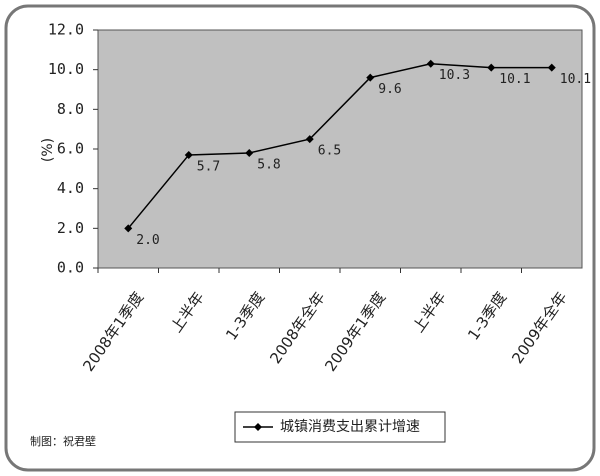 This screenshot has height=476, width=600. Describe the element at coordinates (48, 150) in the screenshot. I see `y-axis-label: (%)` at that location.